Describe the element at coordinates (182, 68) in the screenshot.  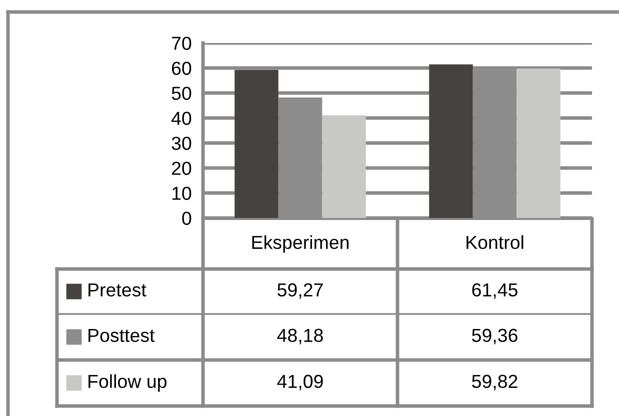
I see `y-tick-label: 60` at that location.